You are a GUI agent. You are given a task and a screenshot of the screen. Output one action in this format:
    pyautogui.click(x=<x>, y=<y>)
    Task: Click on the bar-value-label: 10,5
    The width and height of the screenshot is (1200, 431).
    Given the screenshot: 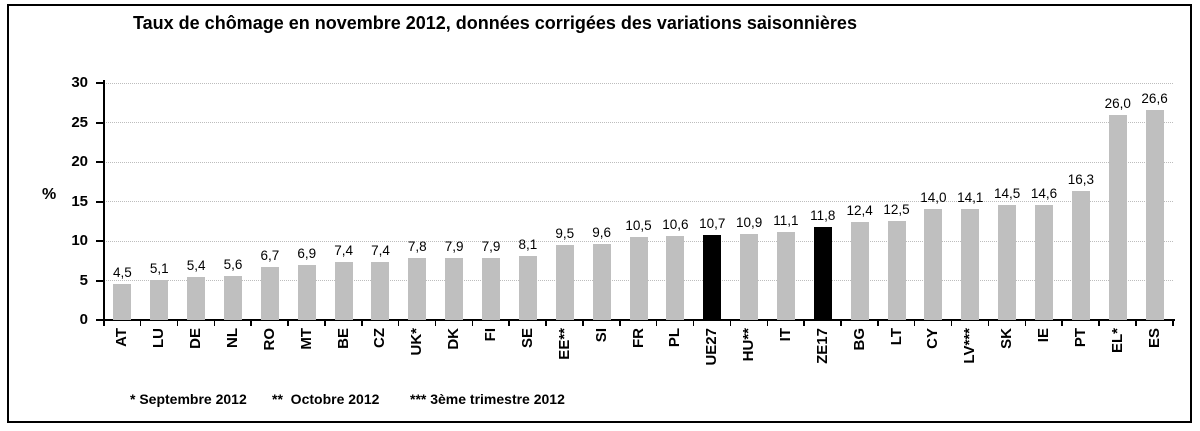 What is the action you would take?
    pyautogui.click(x=638, y=226)
    